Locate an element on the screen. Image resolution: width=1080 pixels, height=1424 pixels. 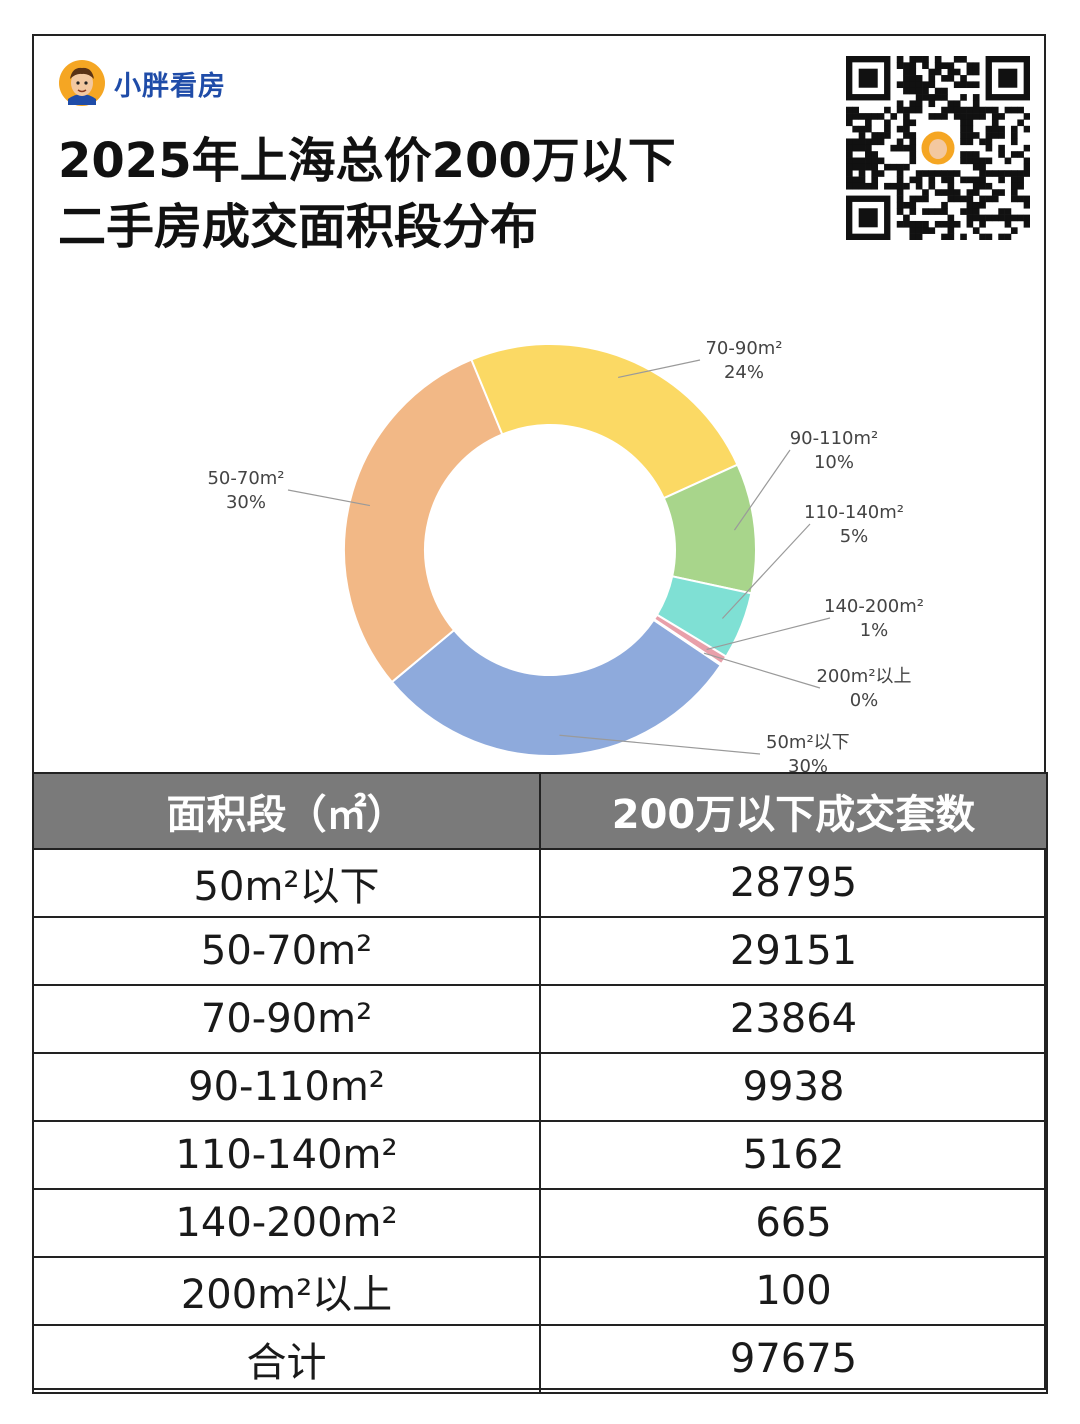
slice-label: 140-200m² is located at coordinates (874, 606).